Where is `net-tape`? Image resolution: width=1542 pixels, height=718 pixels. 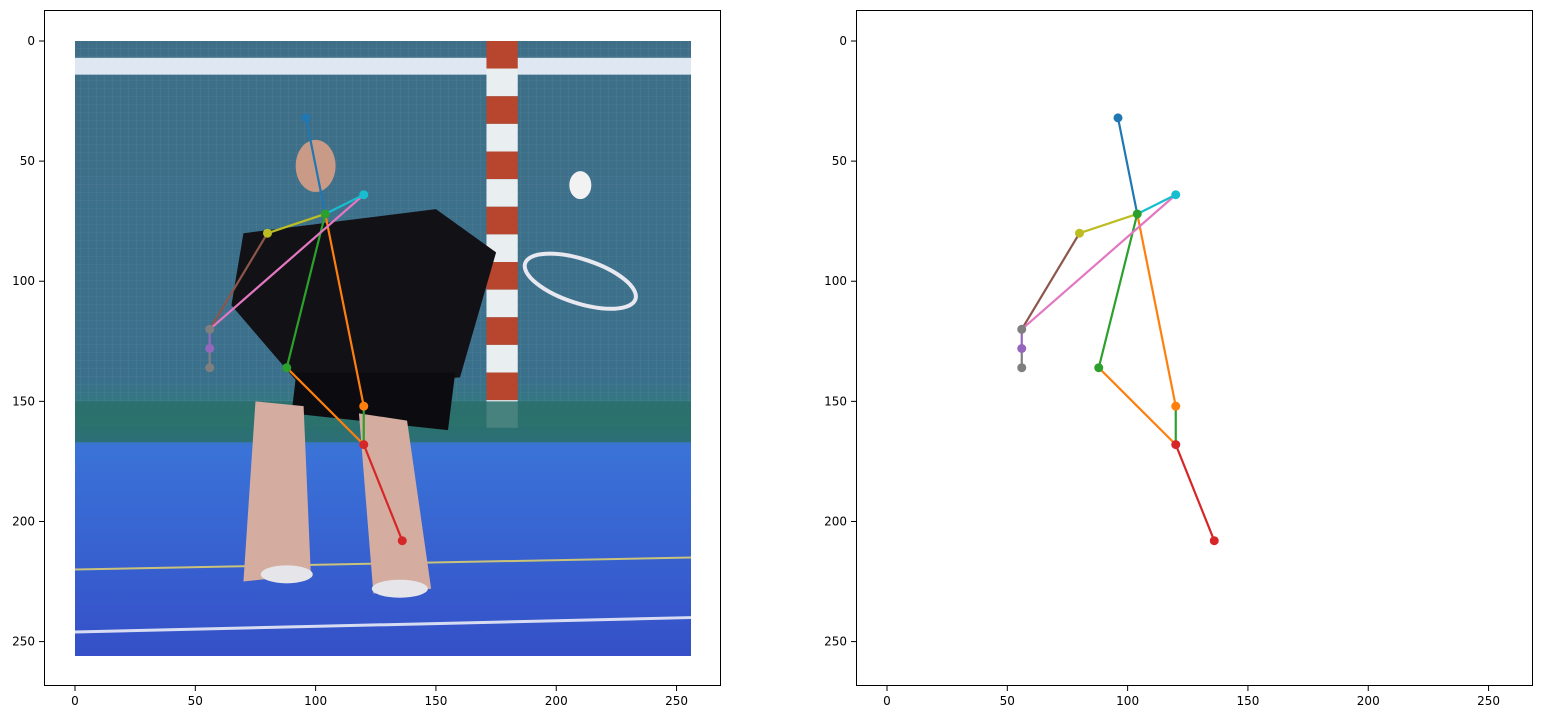
net-tape is located at coordinates (383, 66).